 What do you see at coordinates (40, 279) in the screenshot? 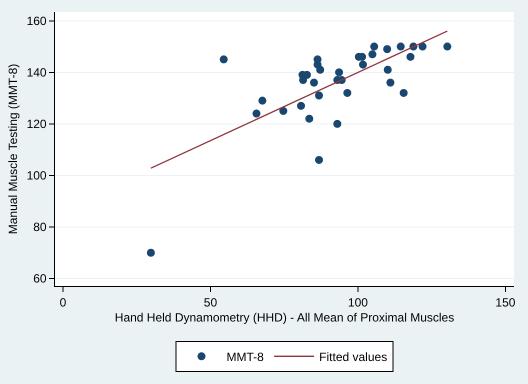
I see `y-tick-label: 60` at bounding box center [40, 279].